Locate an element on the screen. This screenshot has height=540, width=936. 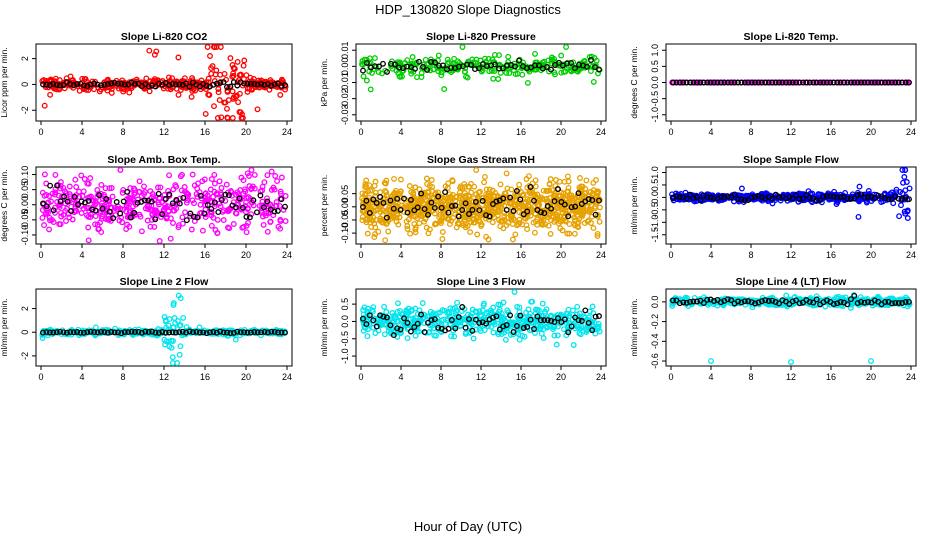
y-tick-label: -0.10 is located at coordinates (345, 233).